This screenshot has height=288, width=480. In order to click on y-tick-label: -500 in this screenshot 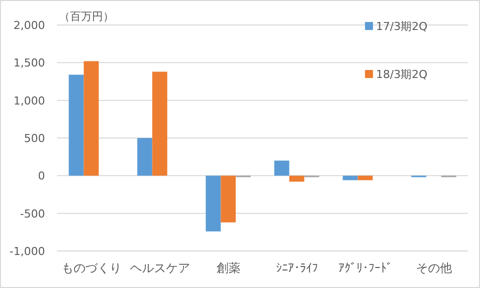, I will do `click(32, 213)`.